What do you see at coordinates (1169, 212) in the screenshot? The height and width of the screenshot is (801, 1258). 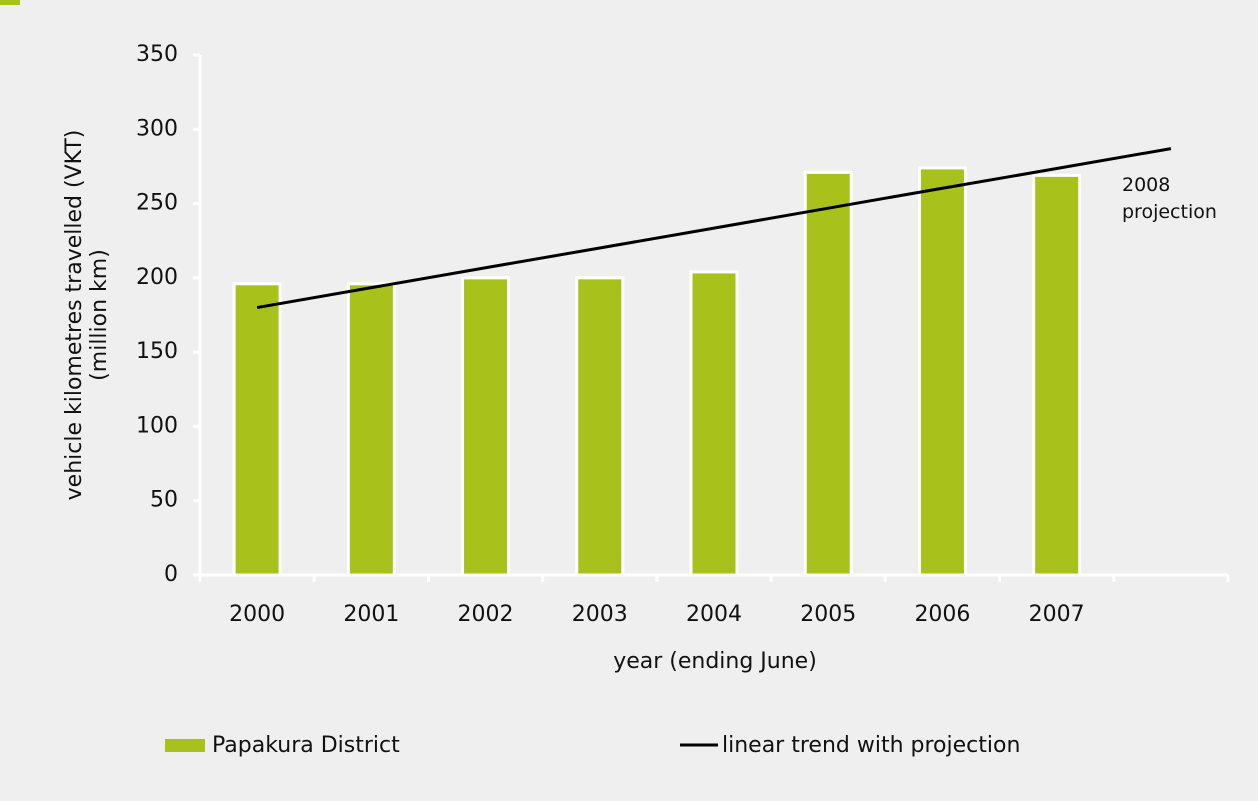 I see `annotation-line: projection` at bounding box center [1169, 212].